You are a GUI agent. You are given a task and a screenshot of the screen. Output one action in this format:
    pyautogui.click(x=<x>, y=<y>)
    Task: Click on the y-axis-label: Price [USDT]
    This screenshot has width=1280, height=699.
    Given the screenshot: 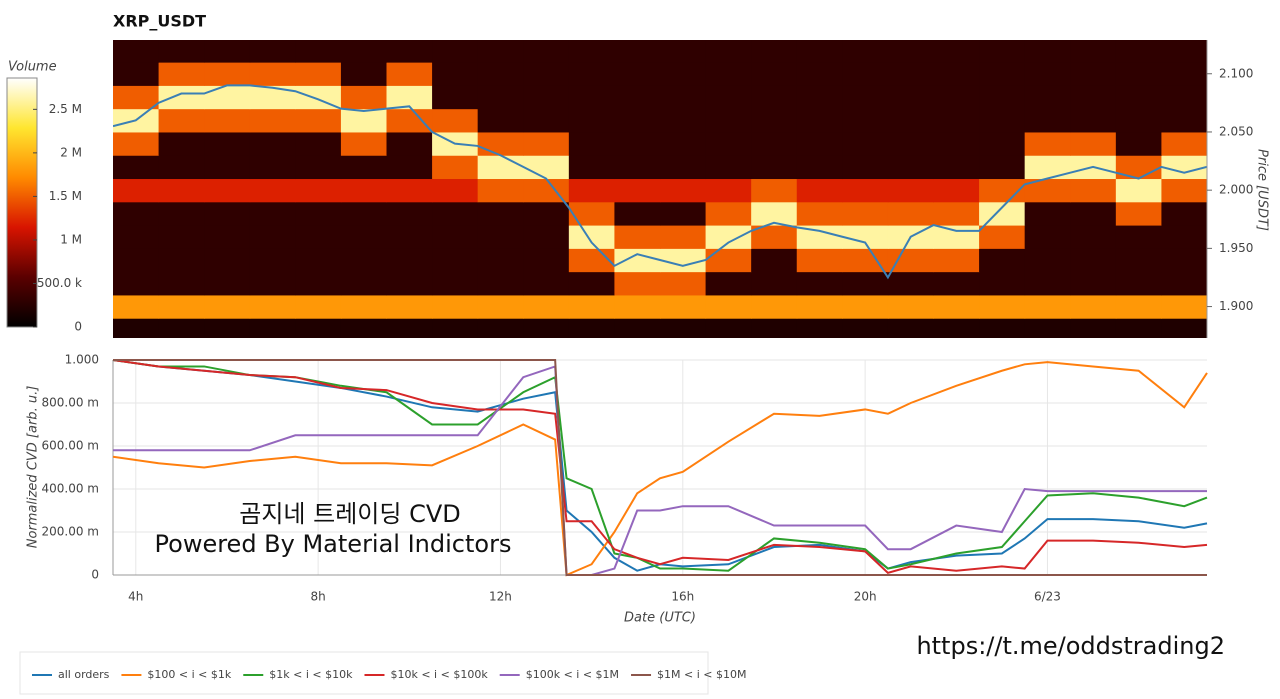 What is the action you would take?
    pyautogui.click(x=1262, y=190)
    